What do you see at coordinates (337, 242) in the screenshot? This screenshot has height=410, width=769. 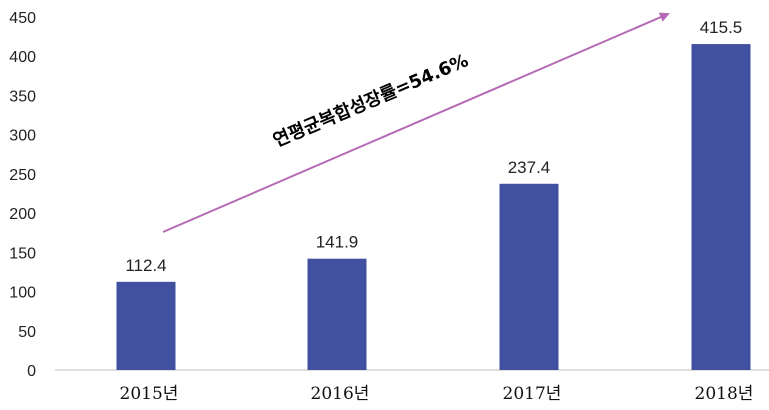 I see `data-label-2016년: 141.9` at bounding box center [337, 242].